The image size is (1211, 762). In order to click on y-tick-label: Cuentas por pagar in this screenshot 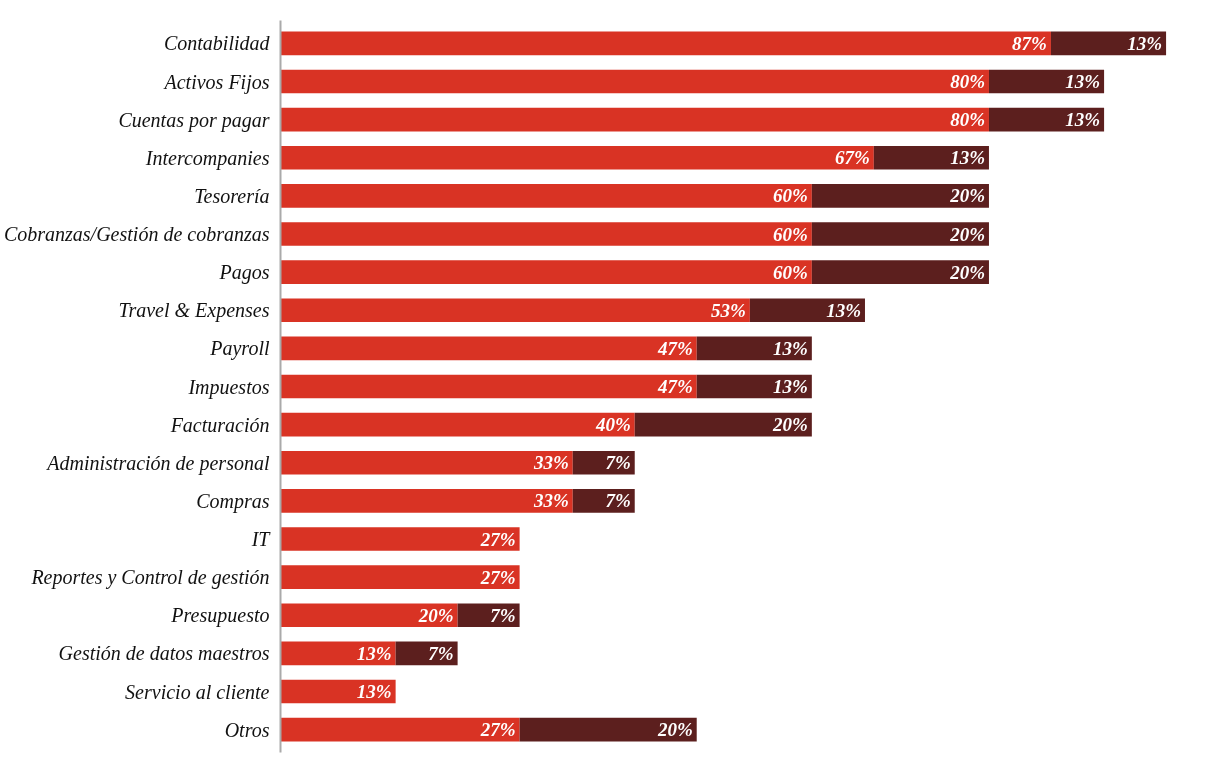, I will do `click(194, 120)`.